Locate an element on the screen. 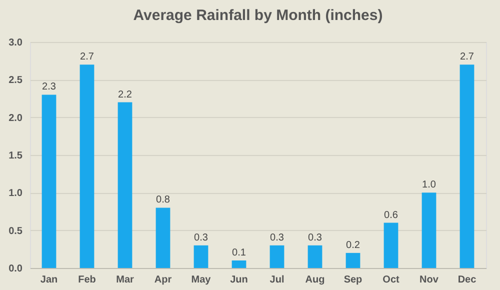 This screenshot has height=290, width=500. x-tick-label: Dec is located at coordinates (467, 280).